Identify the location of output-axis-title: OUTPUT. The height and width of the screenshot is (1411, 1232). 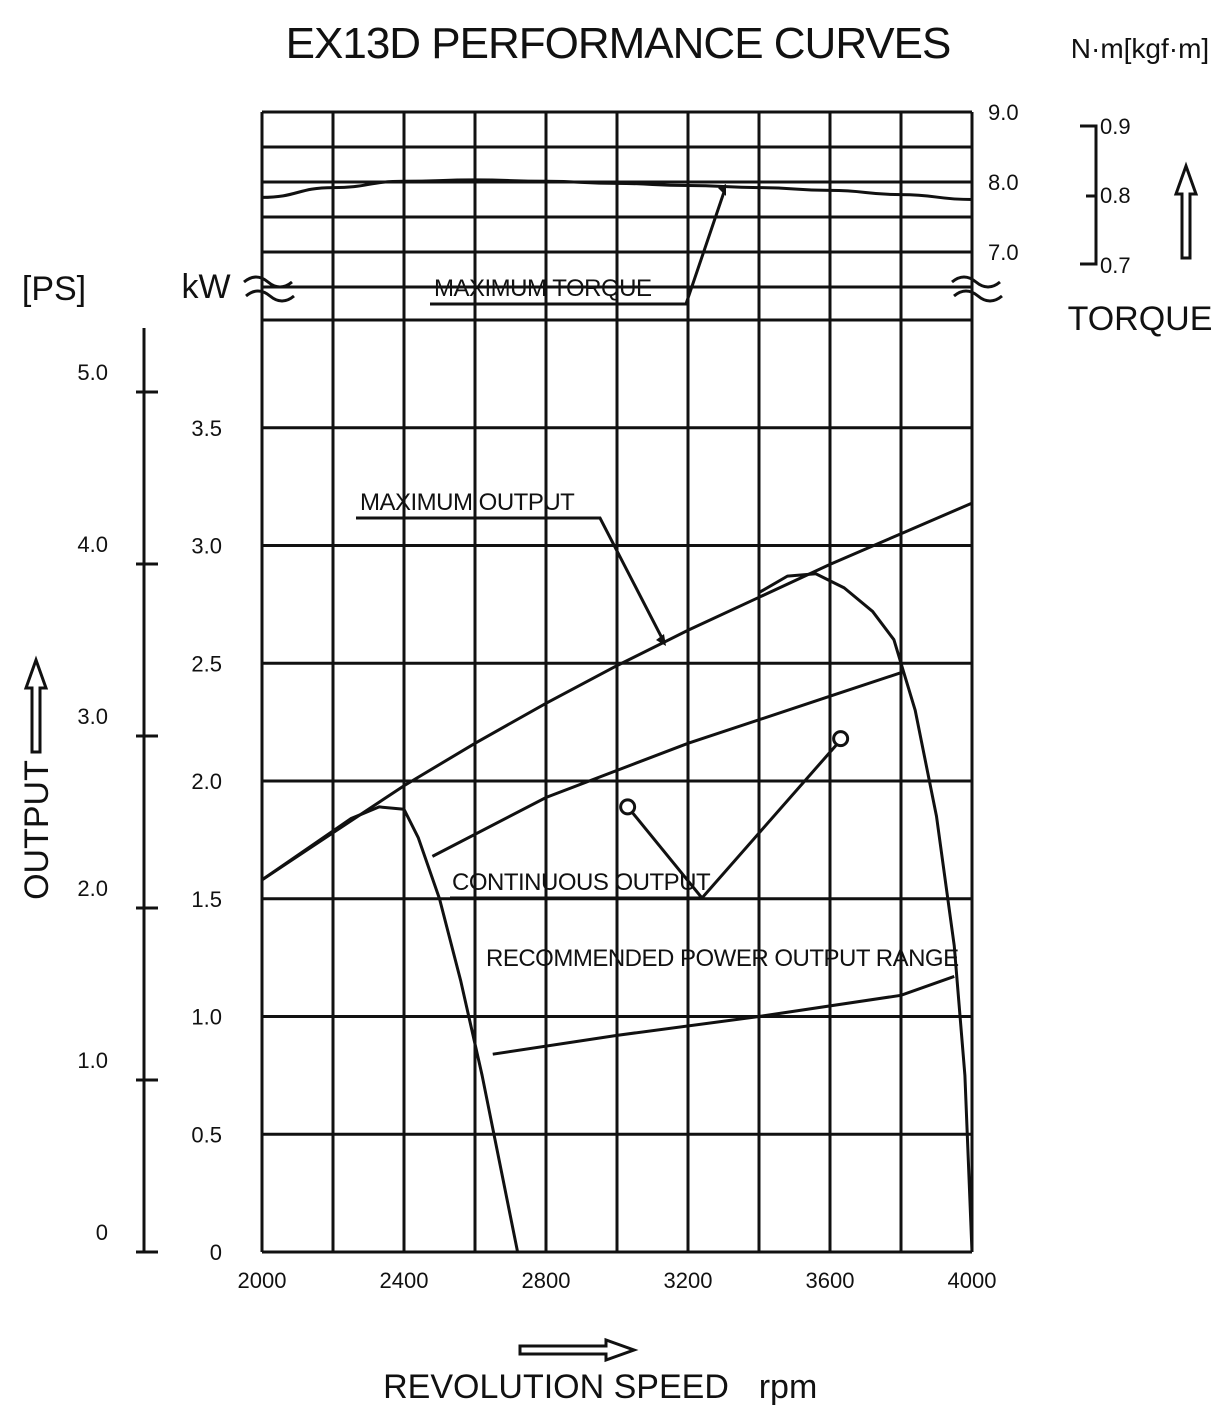
(37, 830).